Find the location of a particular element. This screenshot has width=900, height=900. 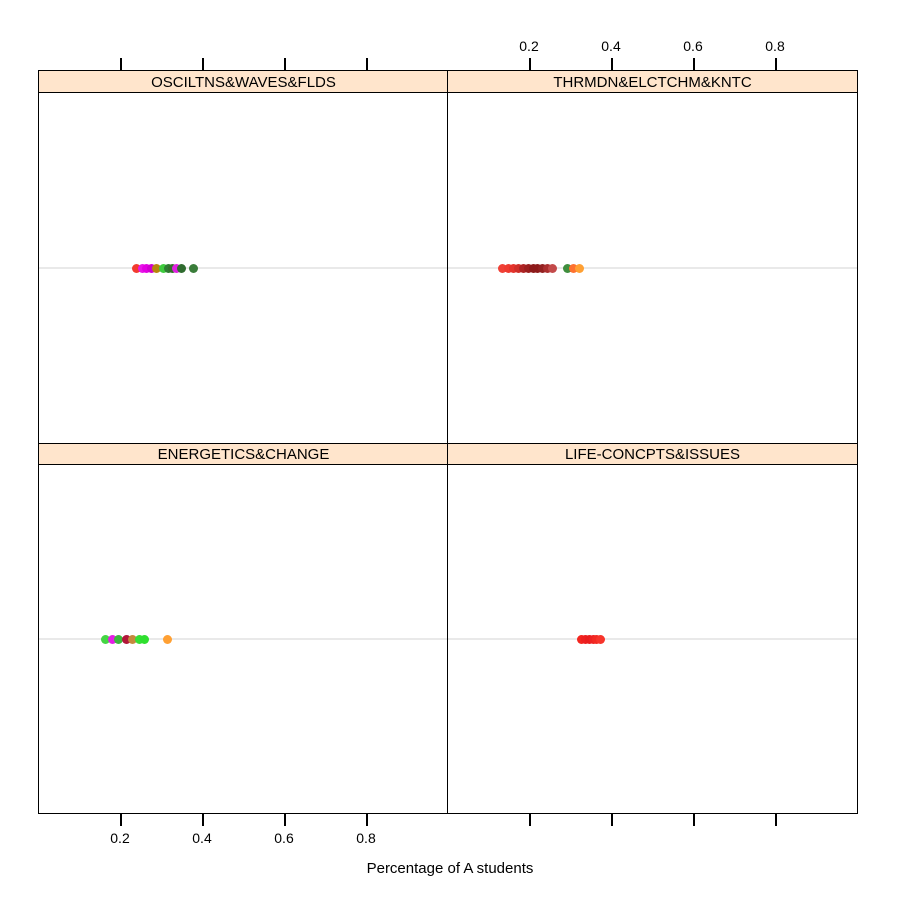

x-tick-label-bottom: 0.2 is located at coordinates (120, 838).